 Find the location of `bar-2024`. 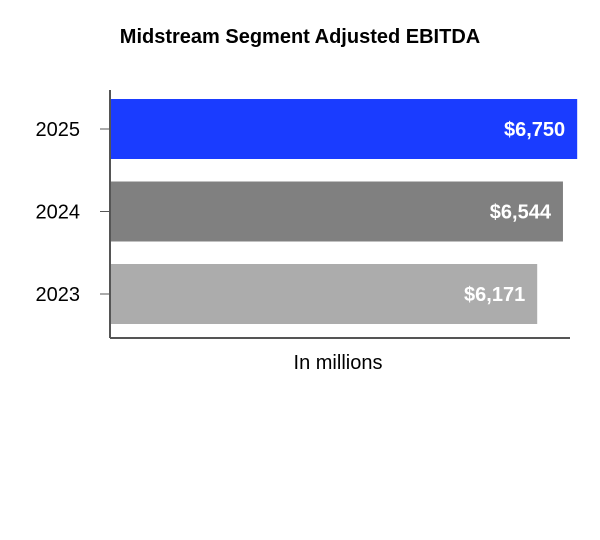

bar-2024 is located at coordinates (337, 211).